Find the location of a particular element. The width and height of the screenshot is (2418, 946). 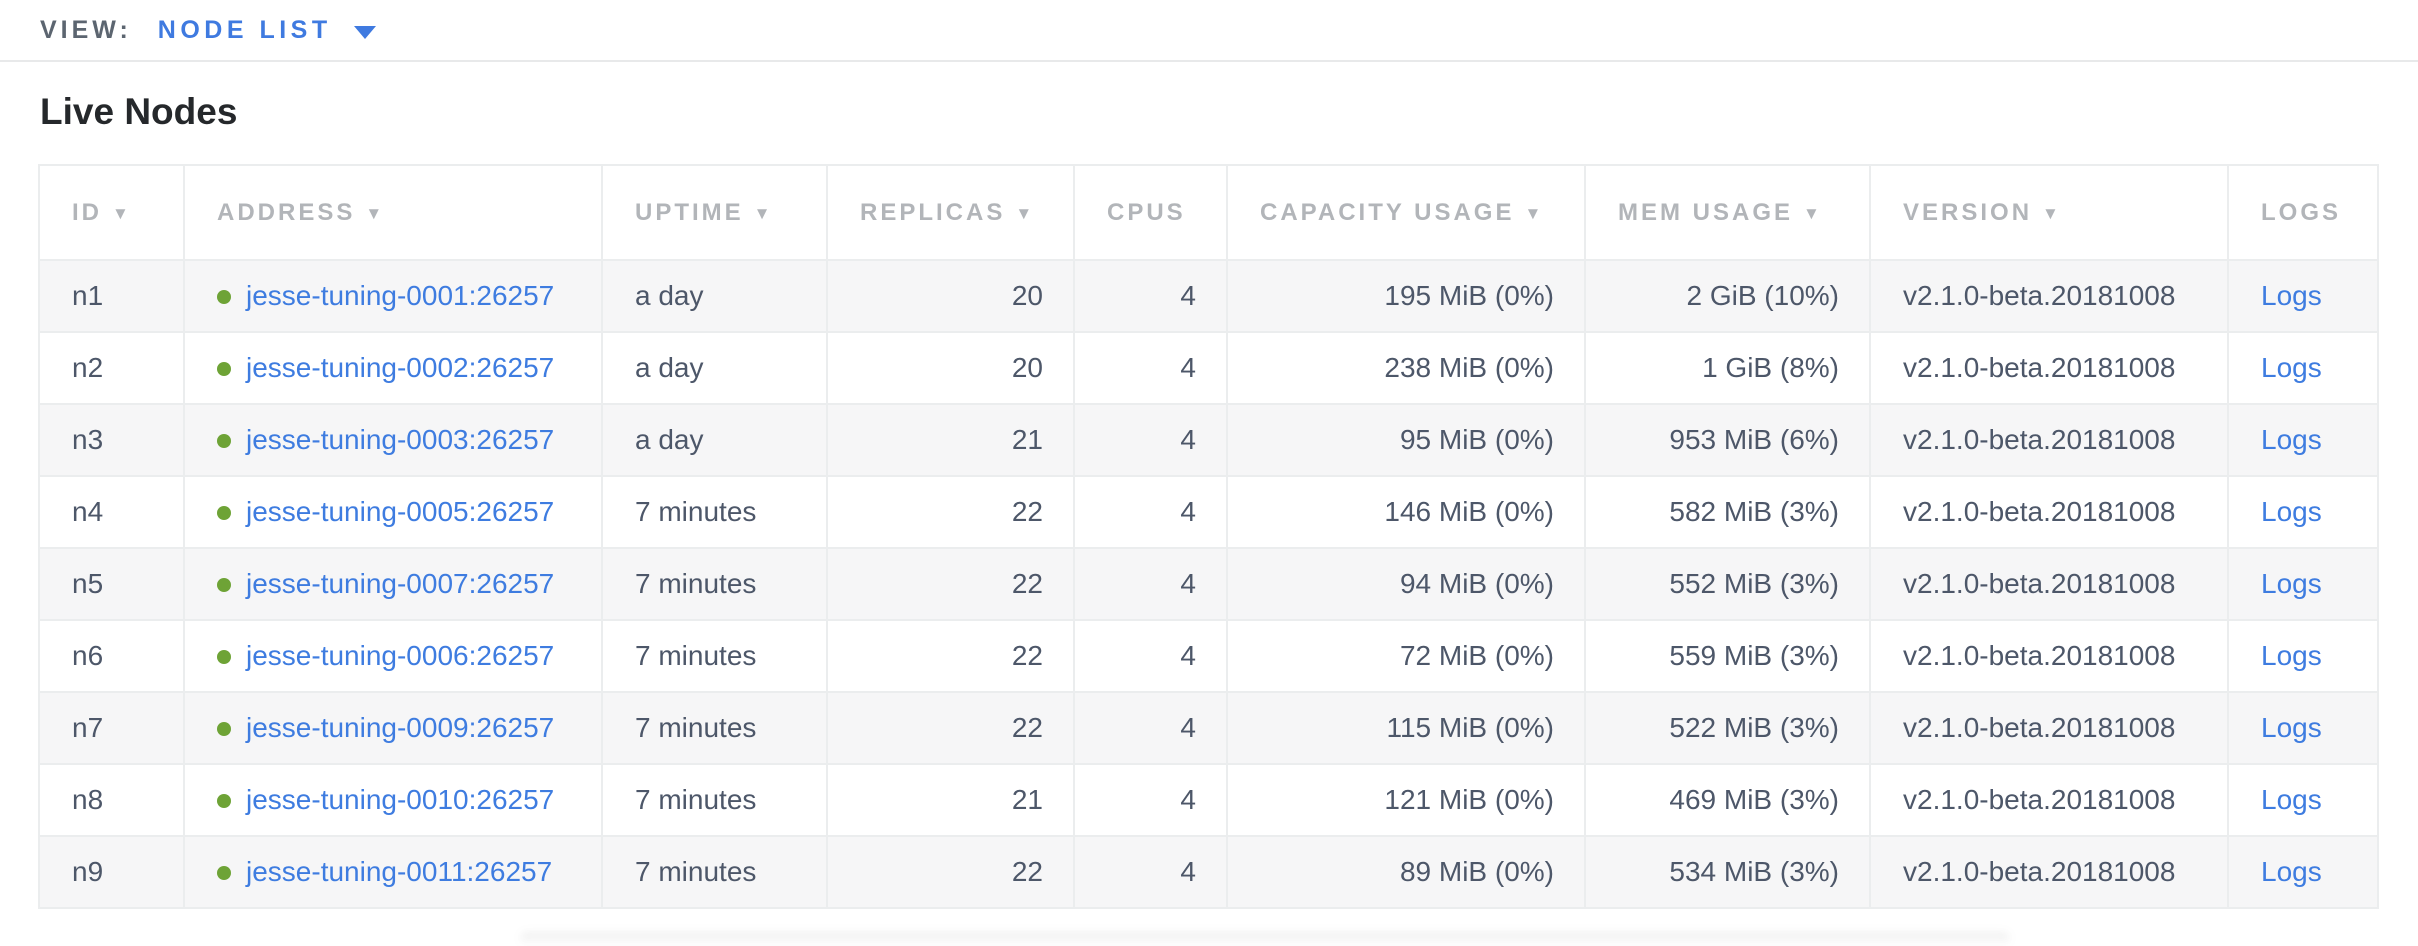

view-label: VIEW: is located at coordinates (86, 29).